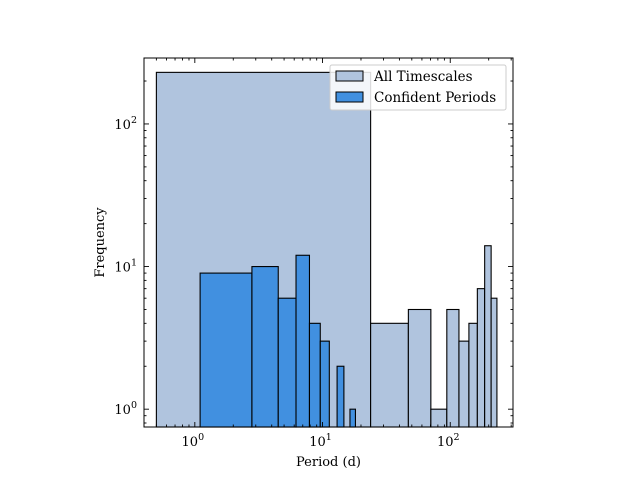 Image resolution: width=640 pixels, height=480 pixels. Describe the element at coordinates (448, 441) in the screenshot. I see `x-tick-label: 10²` at that location.